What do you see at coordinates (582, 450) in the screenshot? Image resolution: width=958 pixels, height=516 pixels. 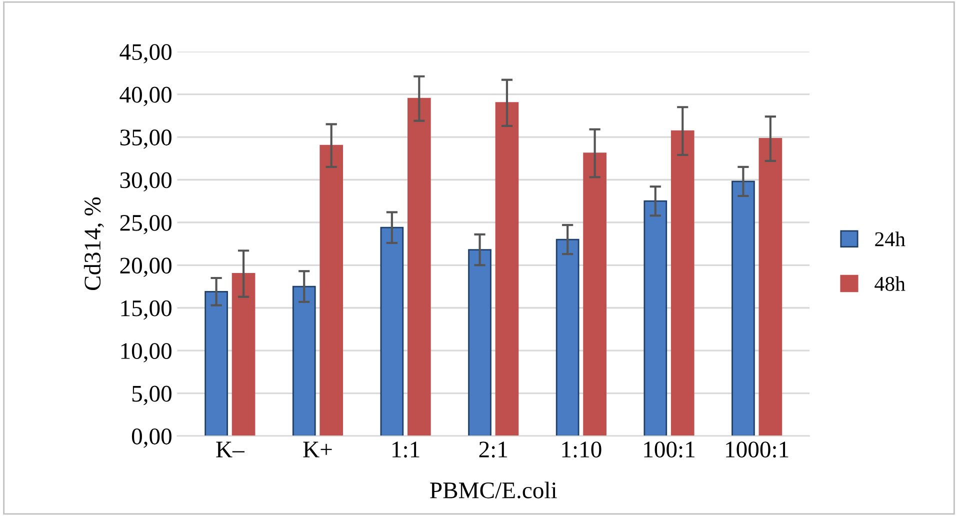 I see `x-tick-label: 1:10` at bounding box center [582, 450].